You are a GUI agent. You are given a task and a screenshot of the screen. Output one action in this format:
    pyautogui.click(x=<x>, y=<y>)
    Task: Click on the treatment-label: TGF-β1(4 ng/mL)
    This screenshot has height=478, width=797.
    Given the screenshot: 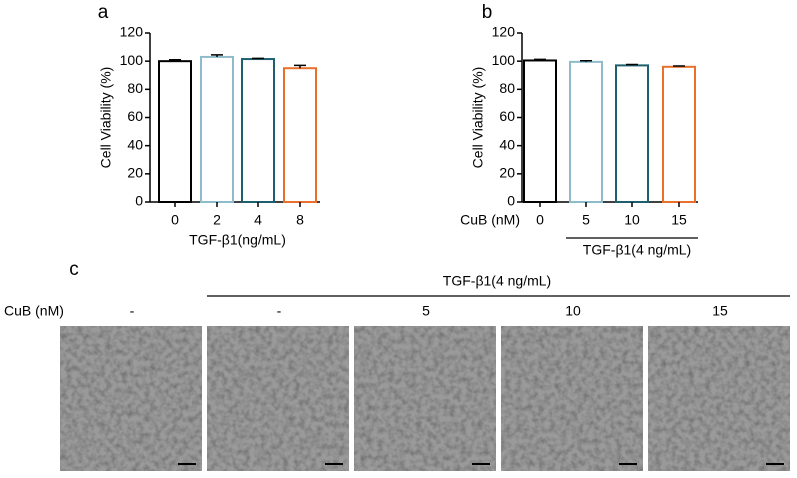 What is the action you would take?
    pyautogui.click(x=497, y=281)
    